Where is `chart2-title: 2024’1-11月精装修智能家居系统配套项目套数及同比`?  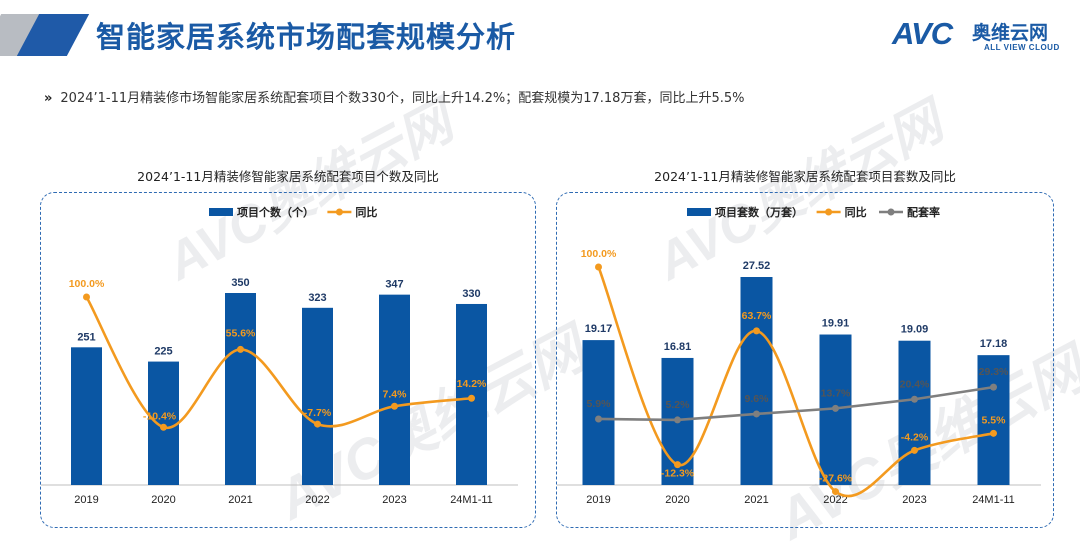 chart2-title: 2024’1-11月精装修智能家居系统配套项目套数及同比 is located at coordinates (805, 176).